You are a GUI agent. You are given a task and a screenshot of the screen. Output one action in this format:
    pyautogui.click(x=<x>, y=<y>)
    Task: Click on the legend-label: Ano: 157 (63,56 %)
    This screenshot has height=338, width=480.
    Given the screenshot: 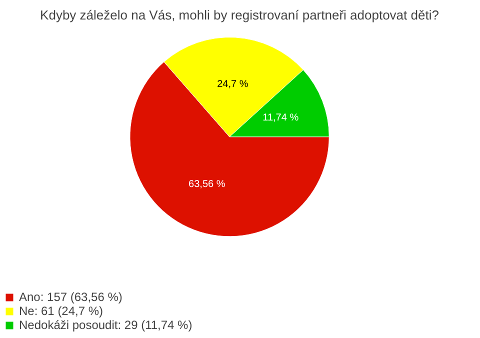 What is the action you would take?
    pyautogui.click(x=70, y=297)
    